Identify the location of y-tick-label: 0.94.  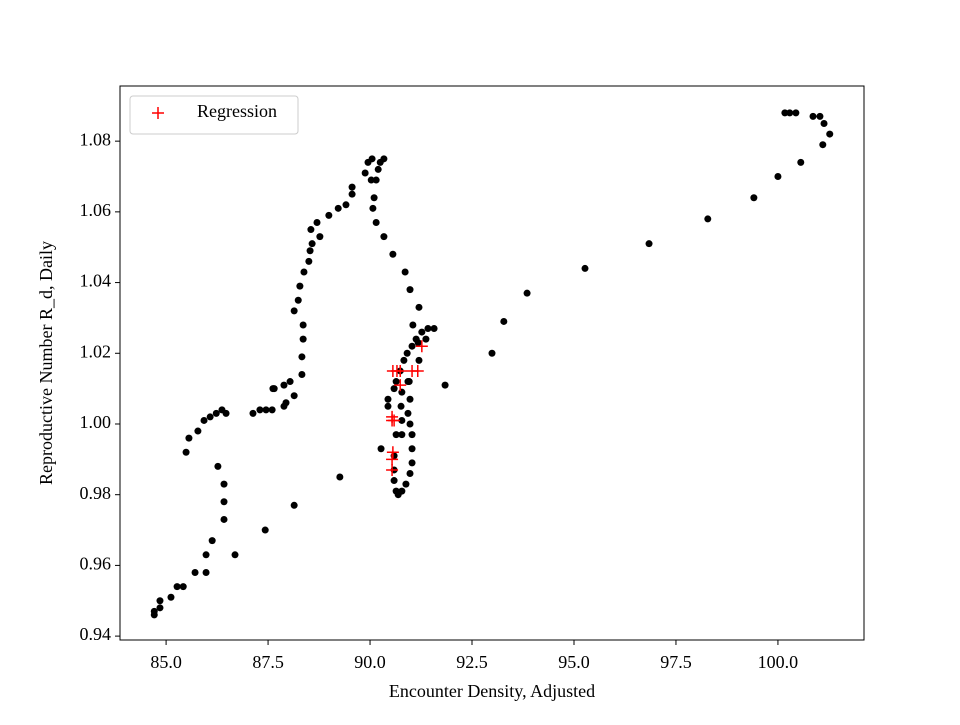
(96, 634).